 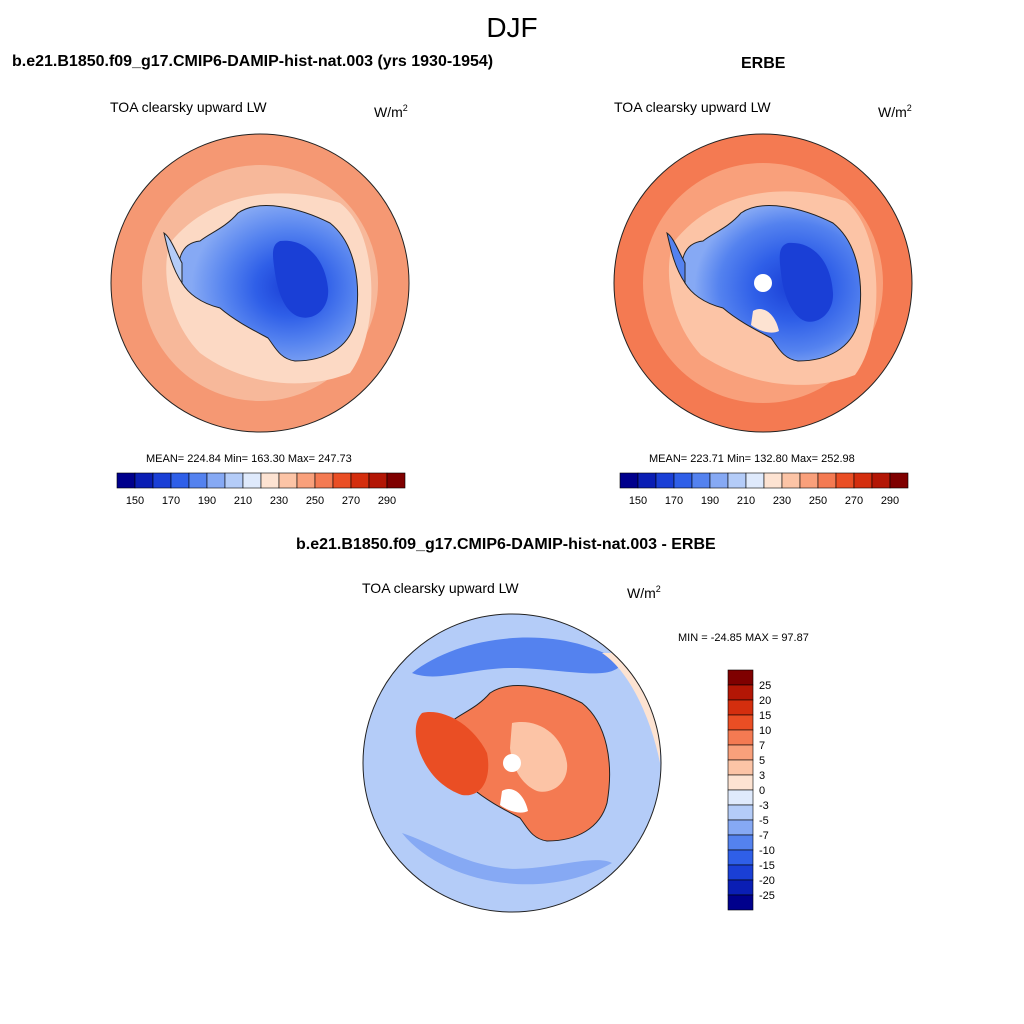 What do you see at coordinates (854, 501) in the screenshot?
I see `obs-colorbar-tick-label: 270` at bounding box center [854, 501].